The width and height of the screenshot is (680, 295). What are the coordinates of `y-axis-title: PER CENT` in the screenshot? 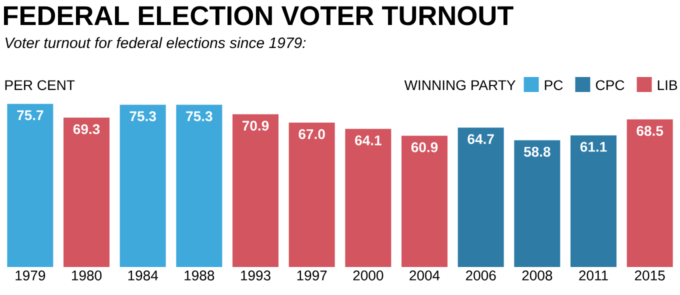 It's located at (40, 85).